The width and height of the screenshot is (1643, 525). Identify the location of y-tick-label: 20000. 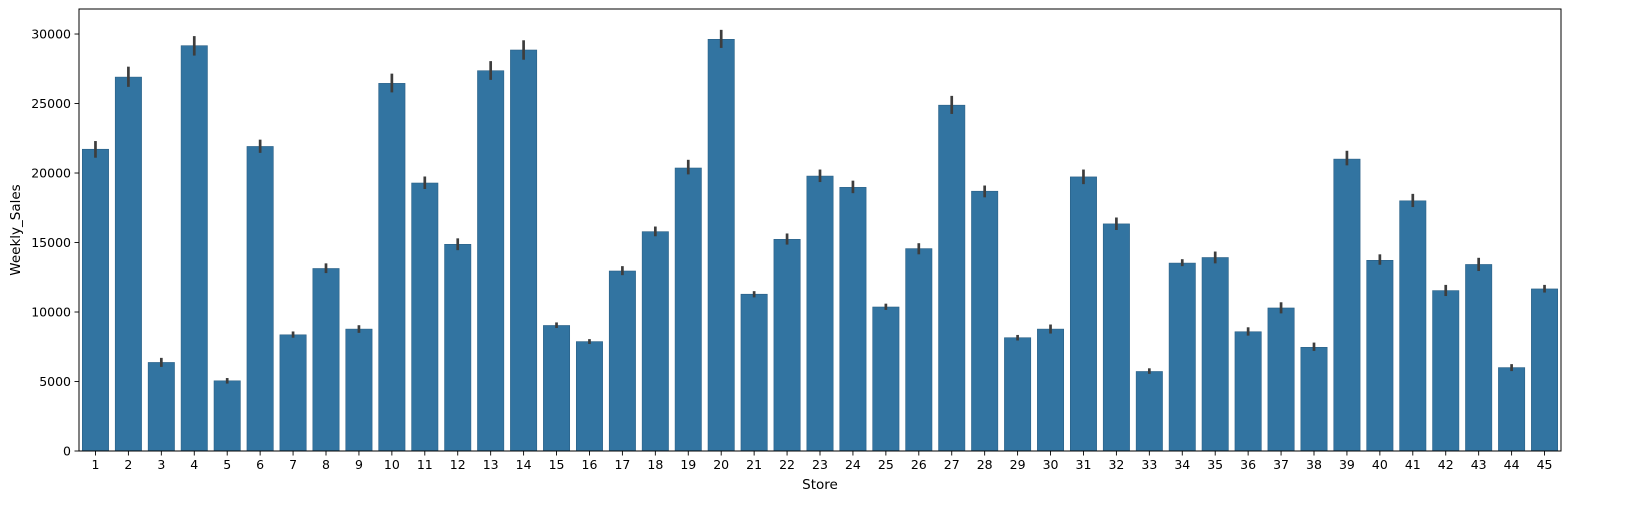
(51, 173).